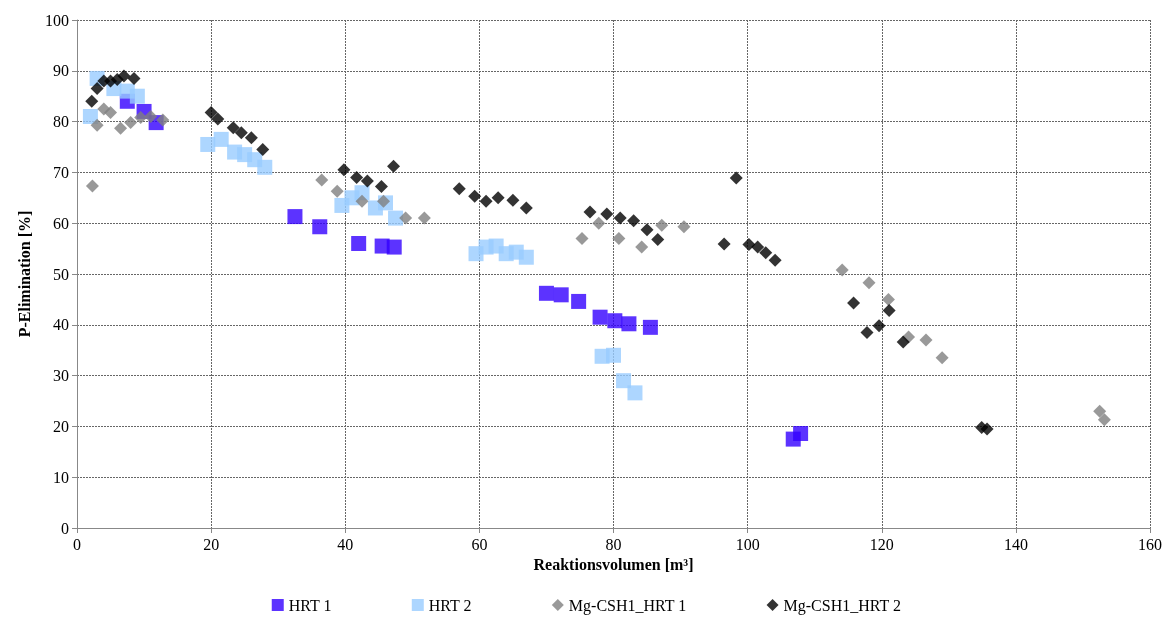 The width and height of the screenshot is (1173, 626). What do you see at coordinates (613, 565) in the screenshot?
I see `x-axis-title: Reaktionsvolumen [m³]` at bounding box center [613, 565].